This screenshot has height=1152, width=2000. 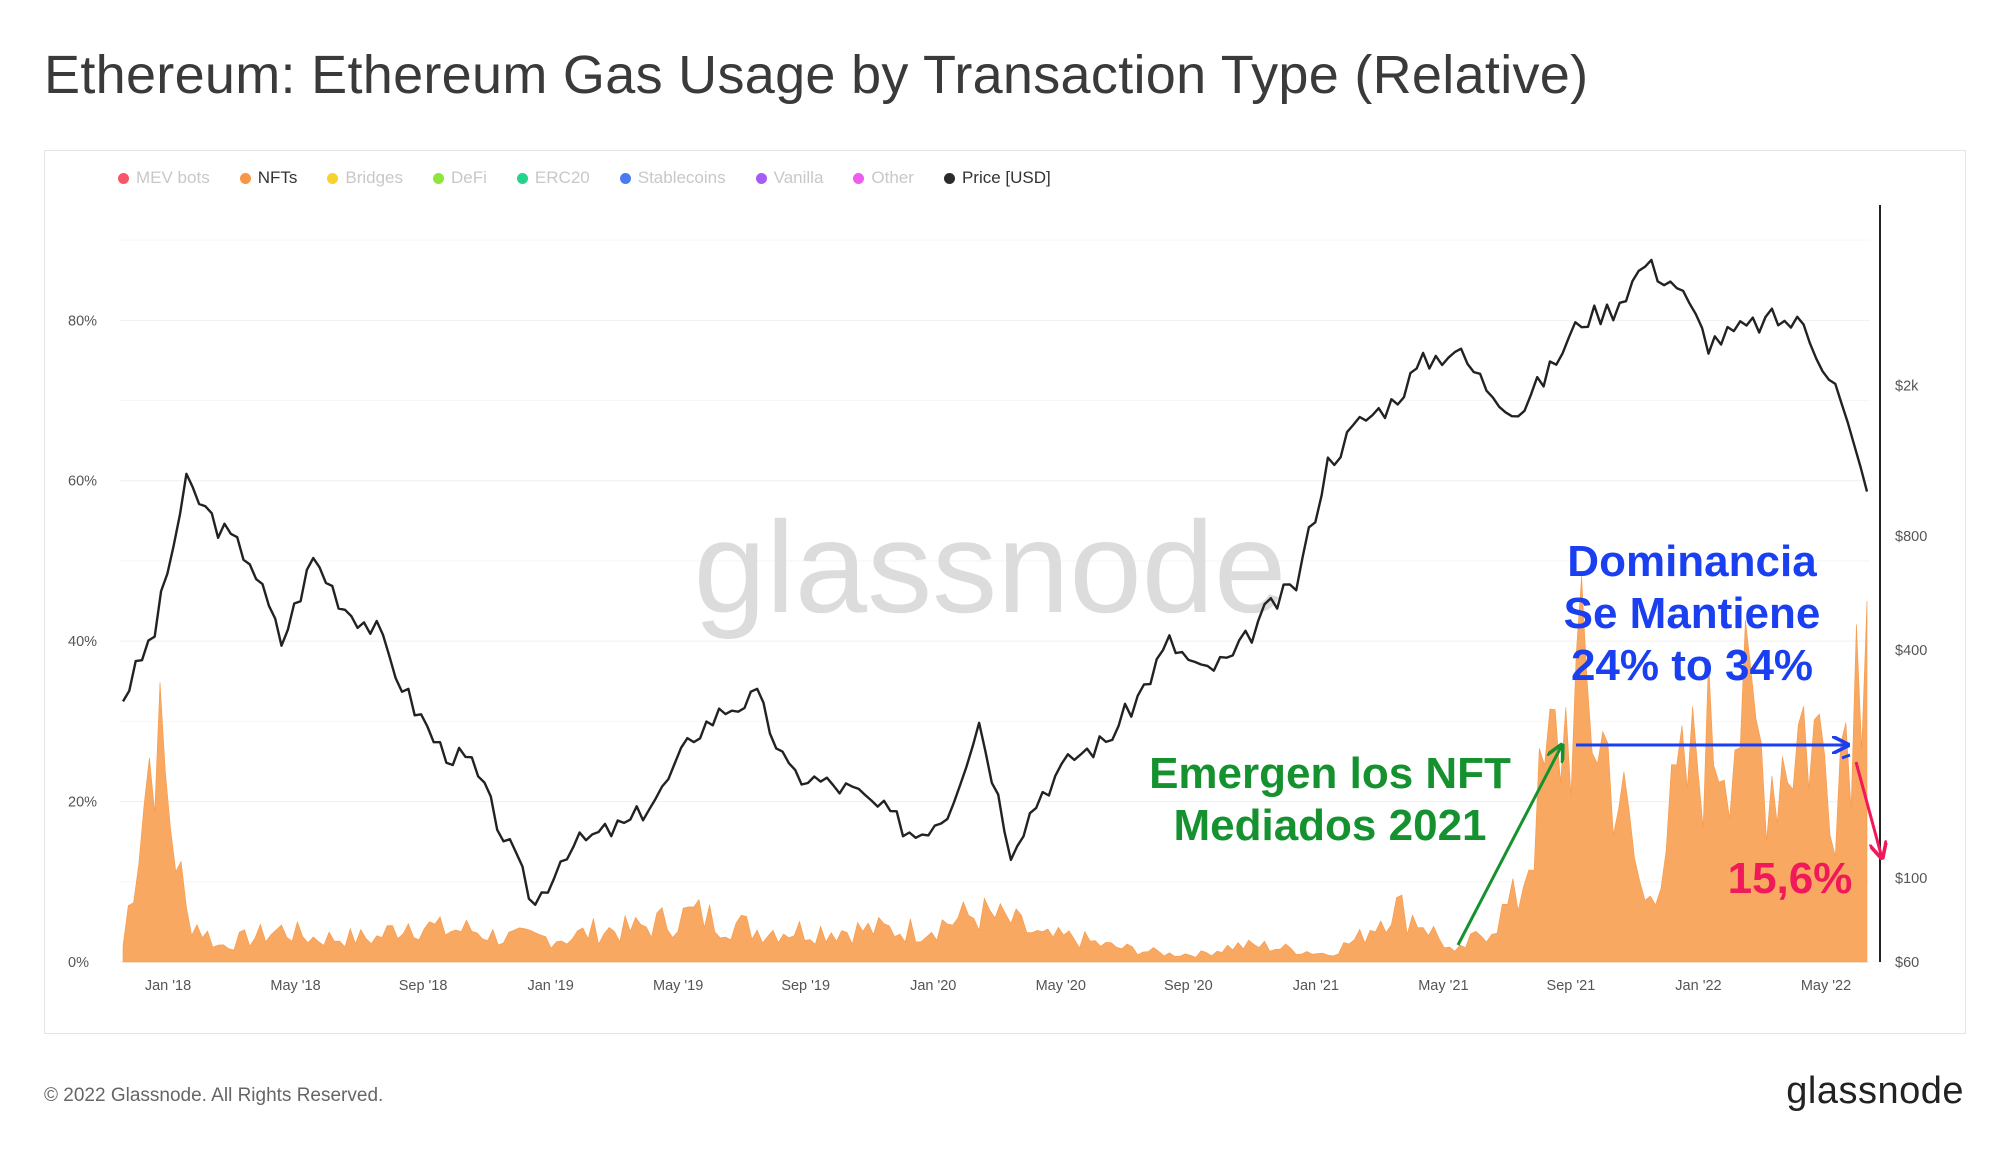 I want to click on x-tick-label: May '18, so click(x=295, y=986).